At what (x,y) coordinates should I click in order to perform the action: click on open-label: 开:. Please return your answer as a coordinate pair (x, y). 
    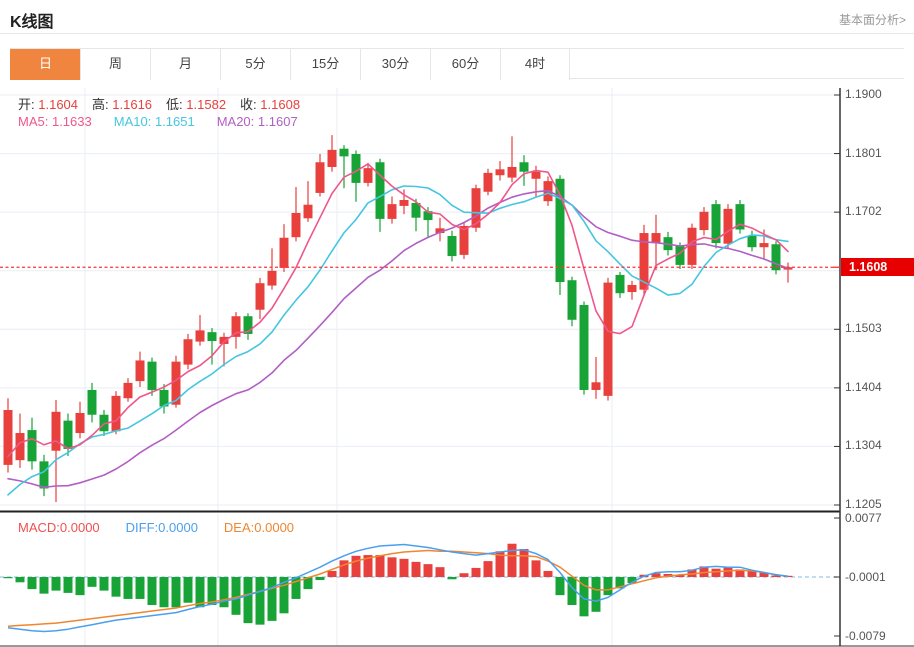
    Looking at the image, I should click on (26, 104).